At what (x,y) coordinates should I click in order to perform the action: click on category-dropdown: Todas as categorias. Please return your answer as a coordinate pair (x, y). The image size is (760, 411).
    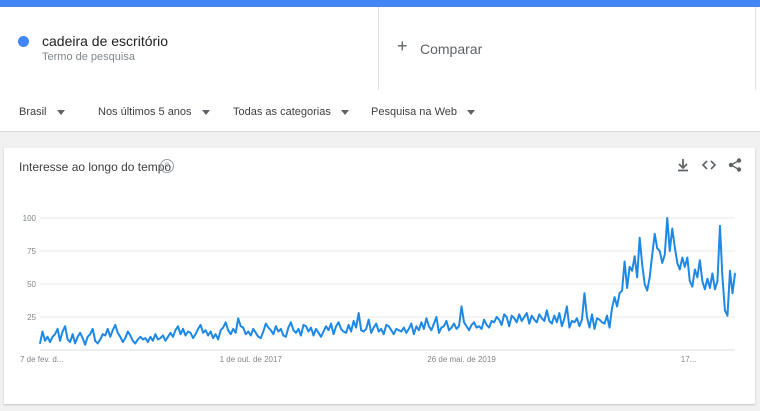
    Looking at the image, I should click on (291, 112).